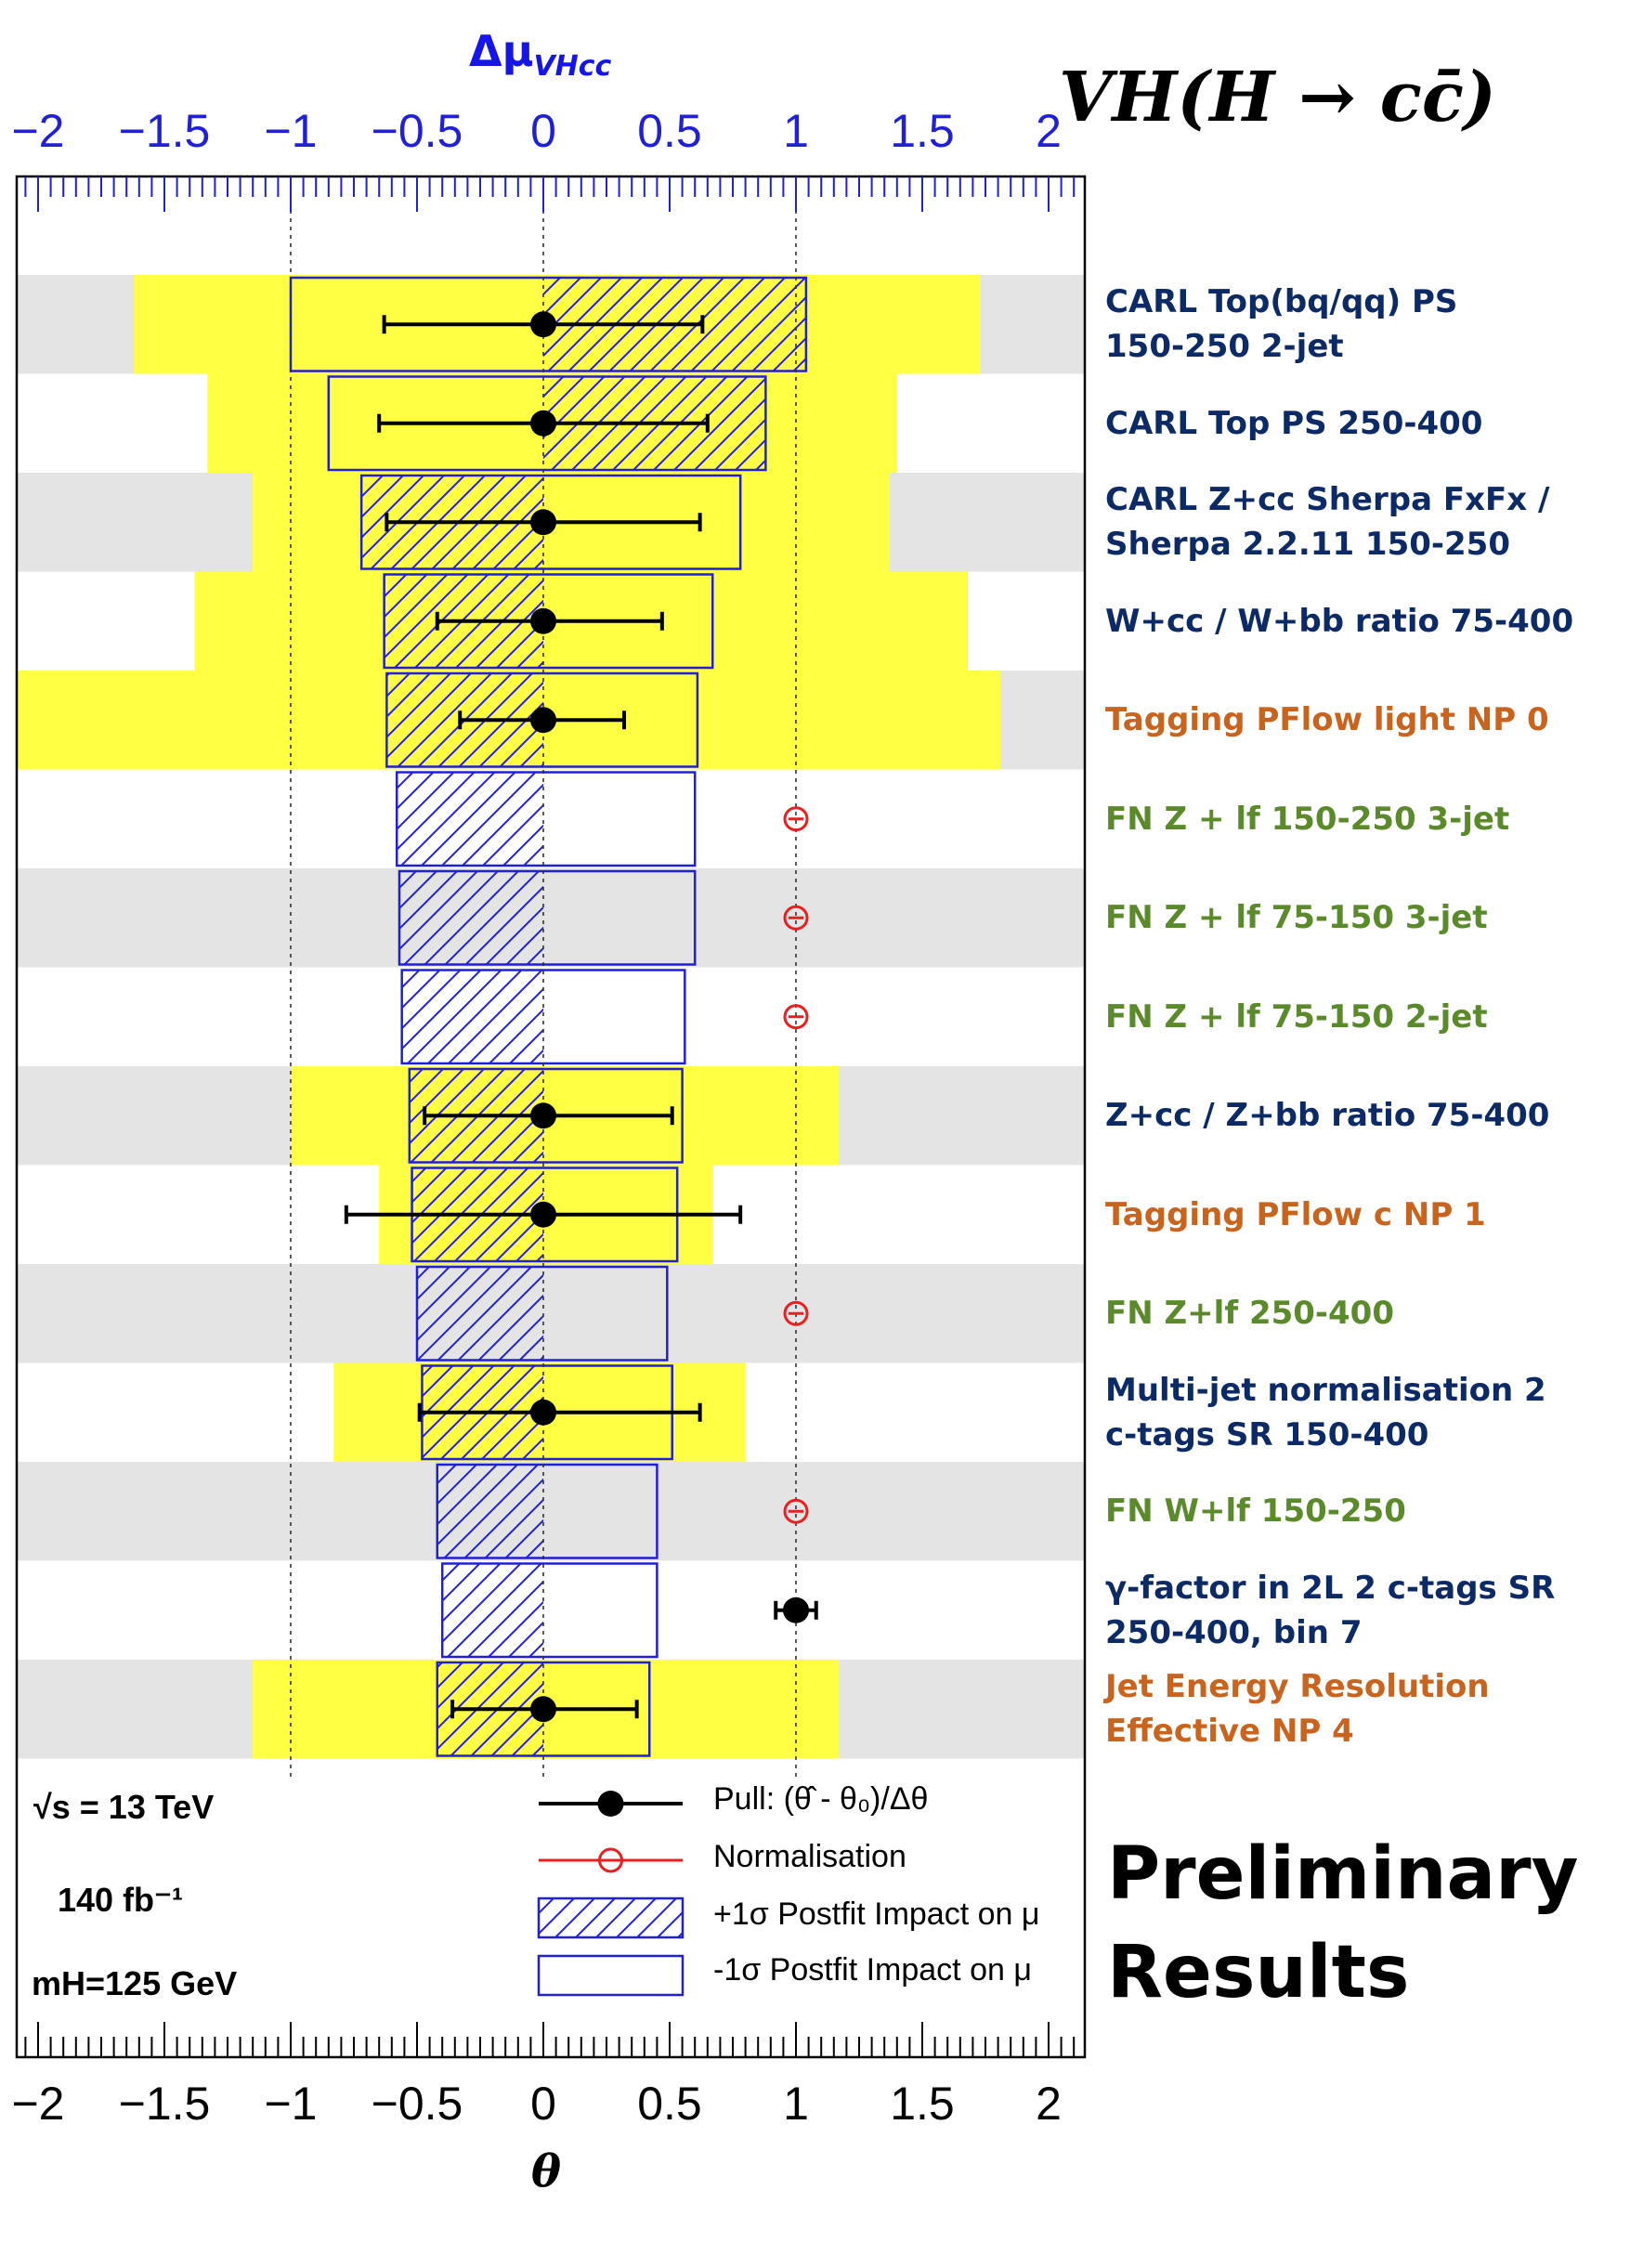 This screenshot has height=2268, width=1630. Describe the element at coordinates (611, 1975) in the screenshot. I see `legend-minus-box` at that location.